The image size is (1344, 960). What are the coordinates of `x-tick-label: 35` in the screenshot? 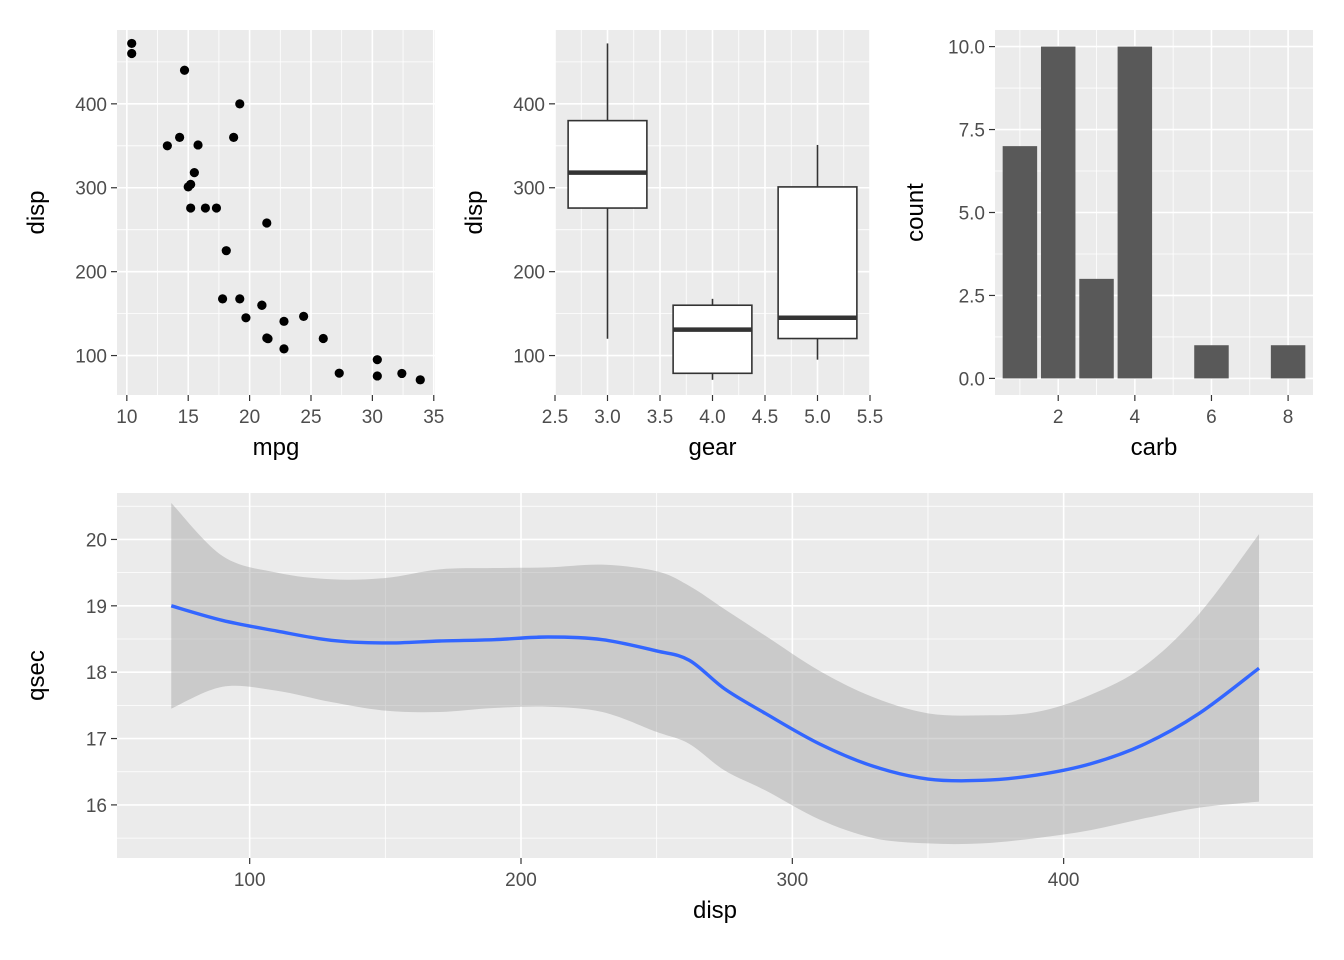 It's located at (433, 417).